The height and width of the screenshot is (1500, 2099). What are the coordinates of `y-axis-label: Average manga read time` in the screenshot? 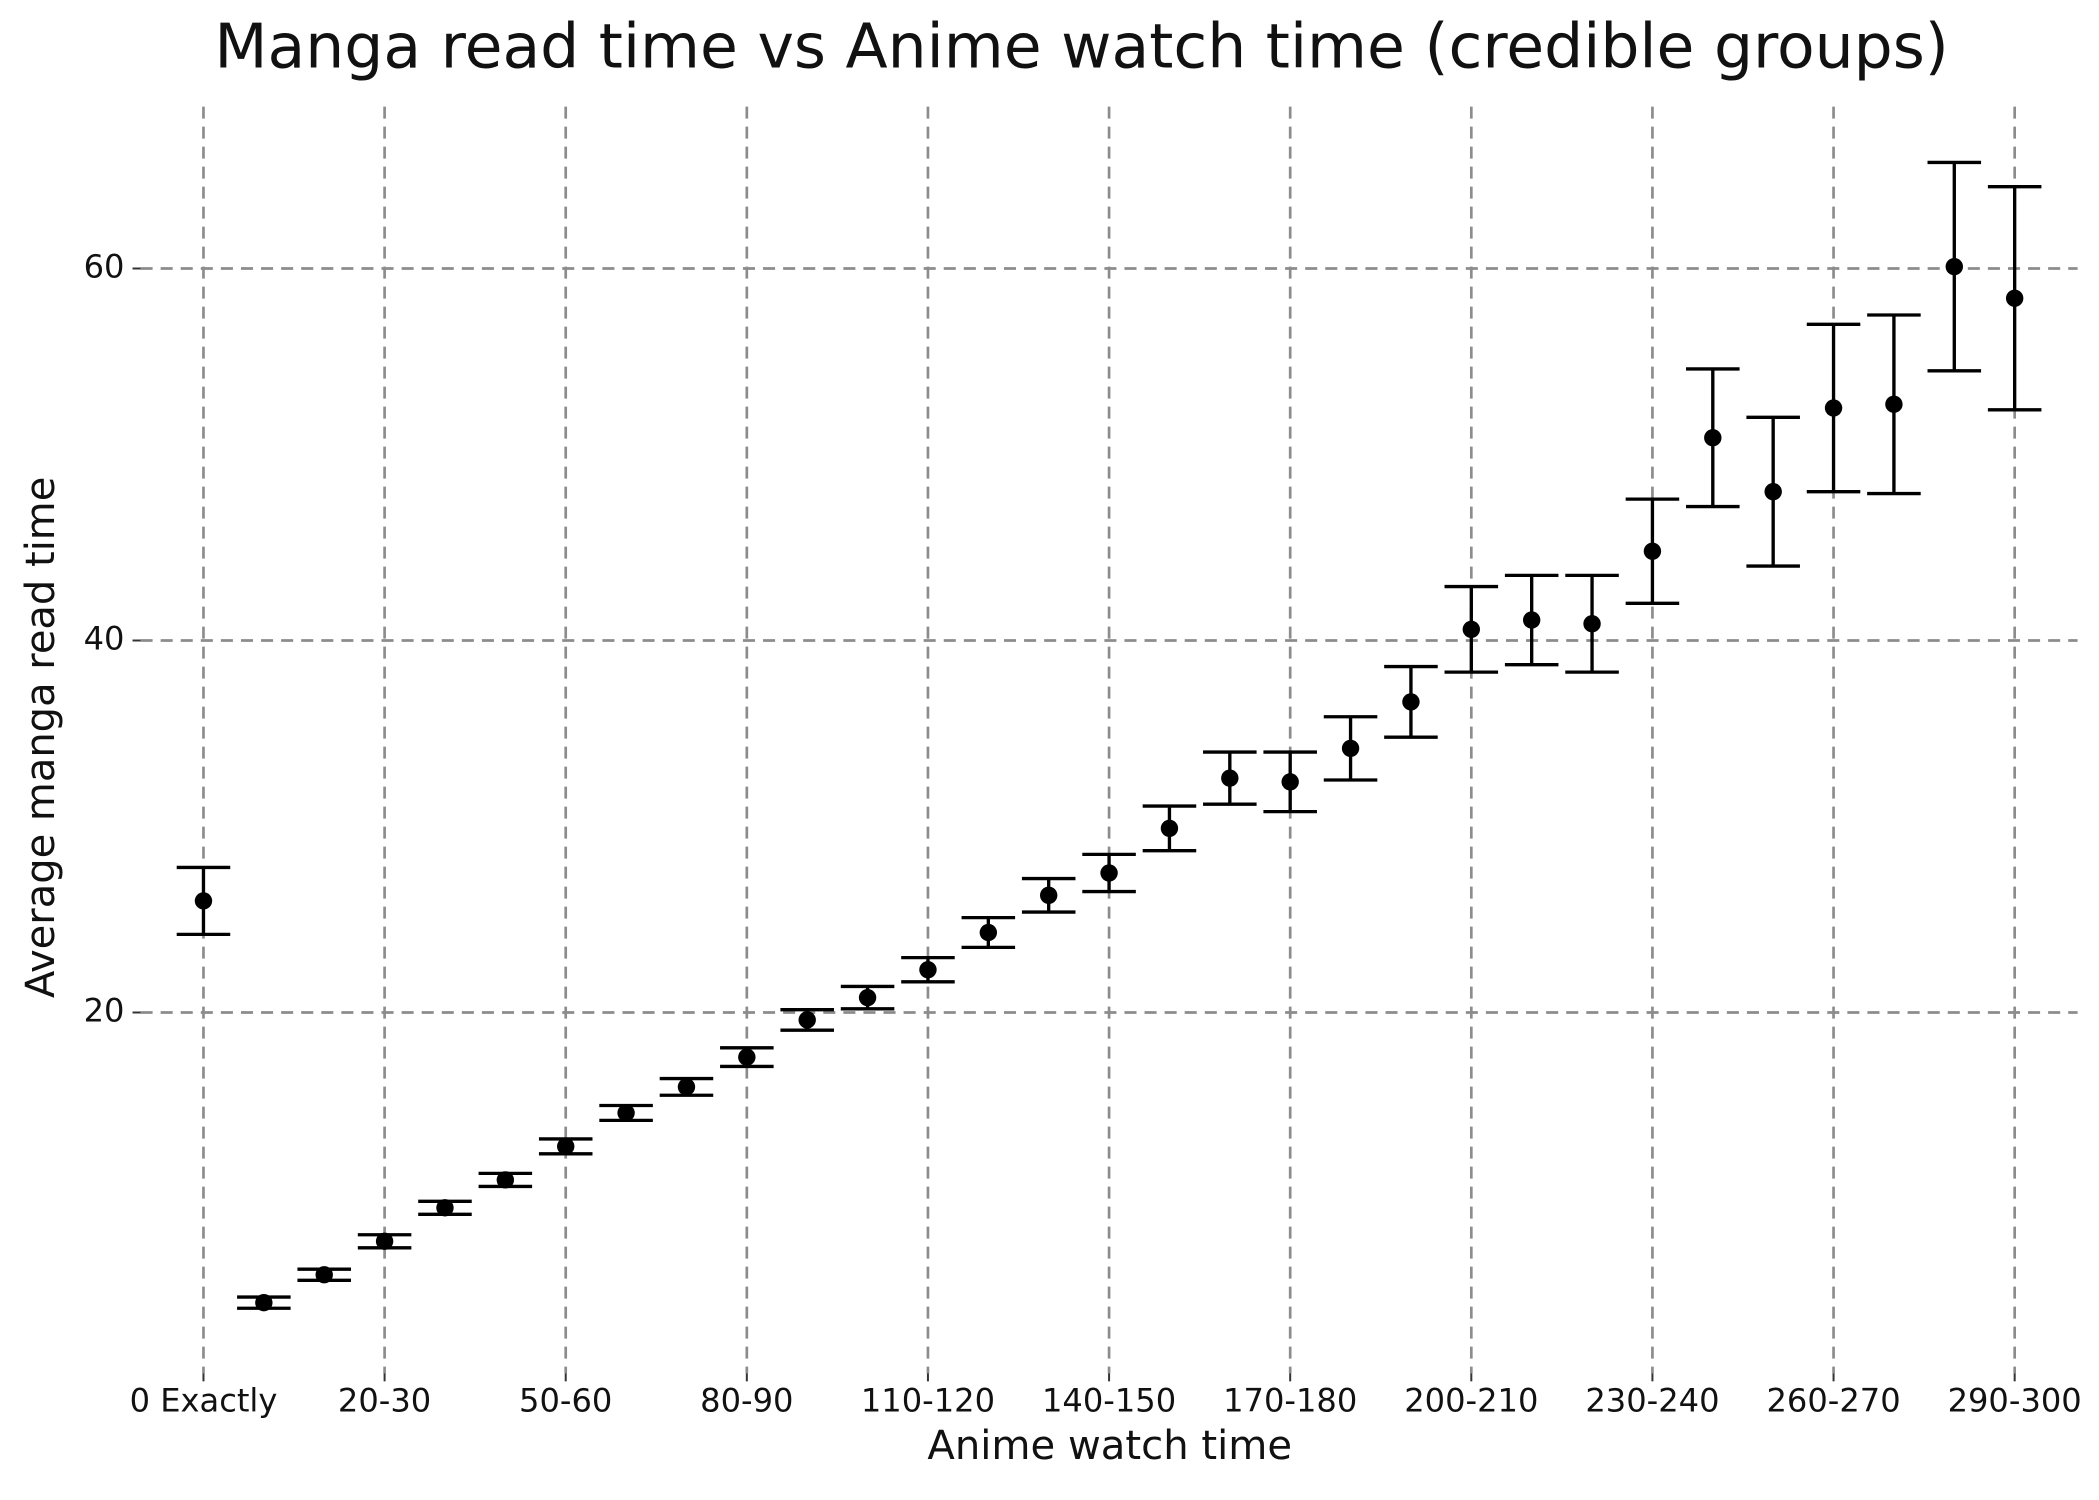 It's located at (41, 737).